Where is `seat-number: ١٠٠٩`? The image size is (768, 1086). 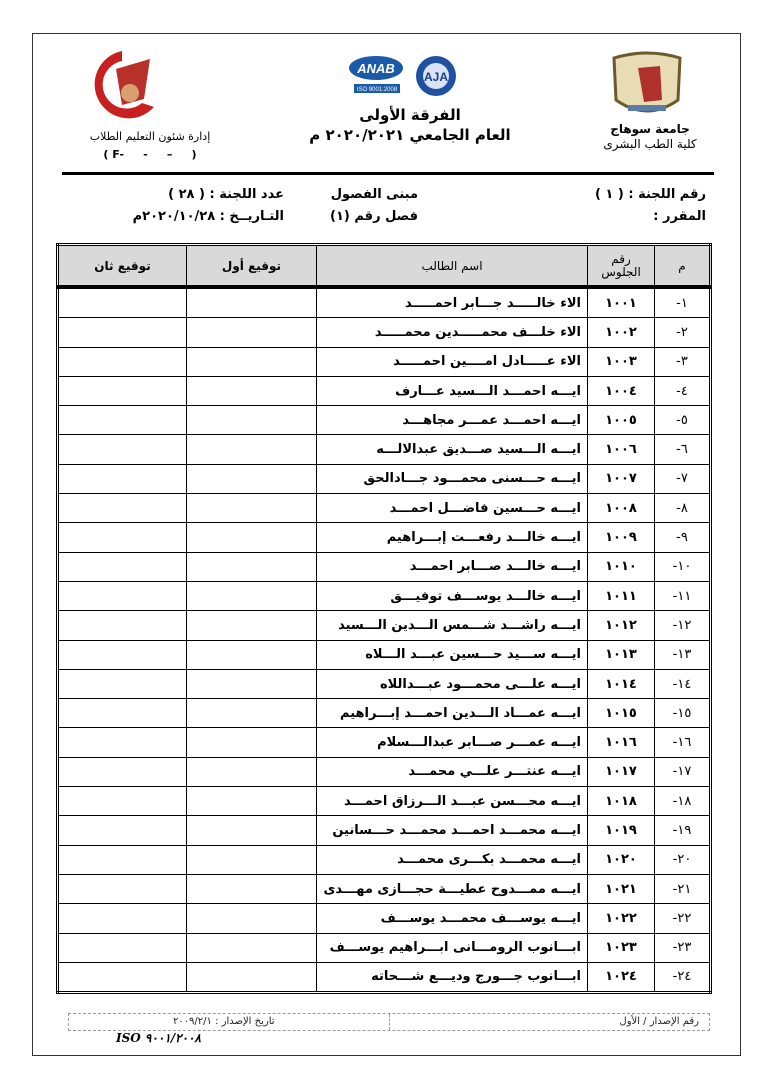
seat-number: ١٠٠٩ is located at coordinates (621, 537).